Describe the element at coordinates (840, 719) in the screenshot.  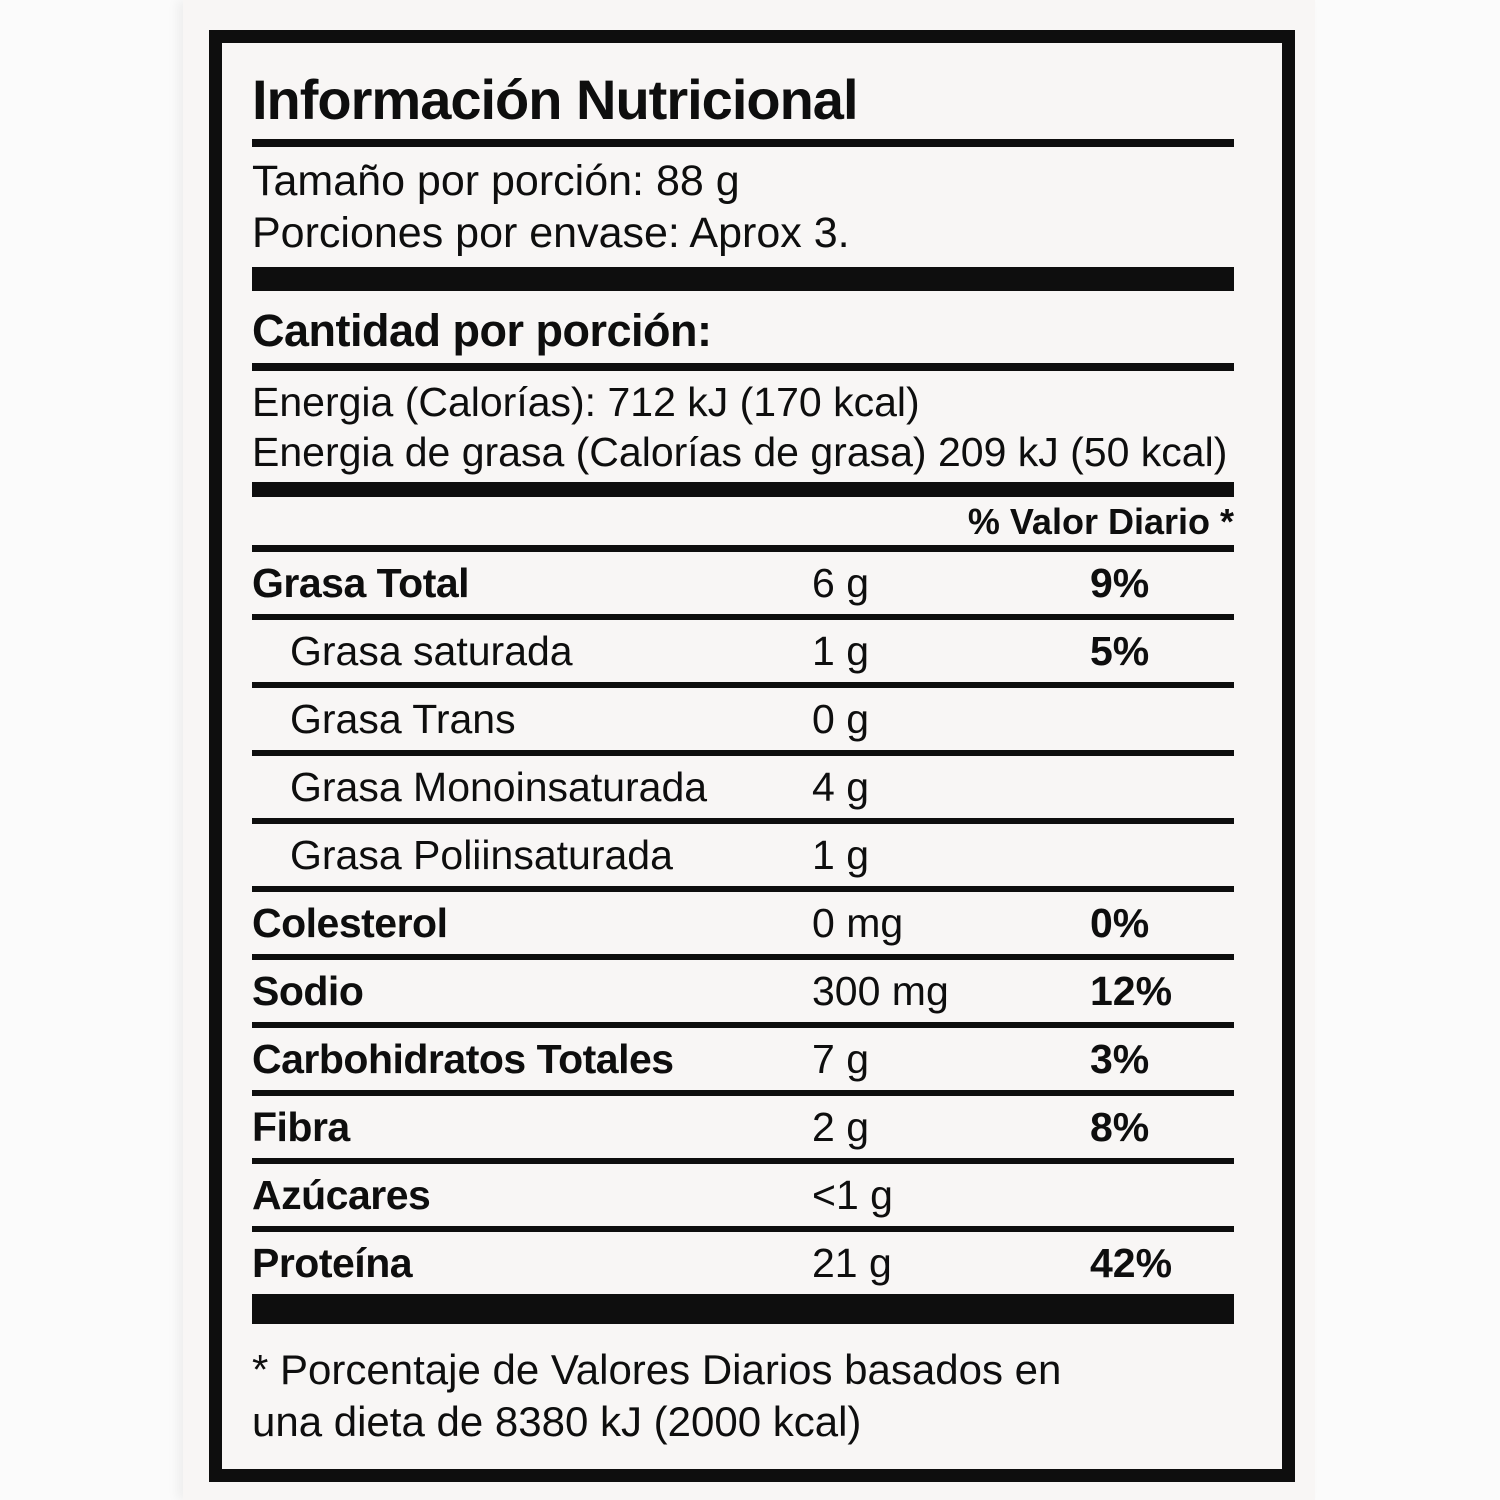
I see `nutrient-amount: 0 g` at that location.